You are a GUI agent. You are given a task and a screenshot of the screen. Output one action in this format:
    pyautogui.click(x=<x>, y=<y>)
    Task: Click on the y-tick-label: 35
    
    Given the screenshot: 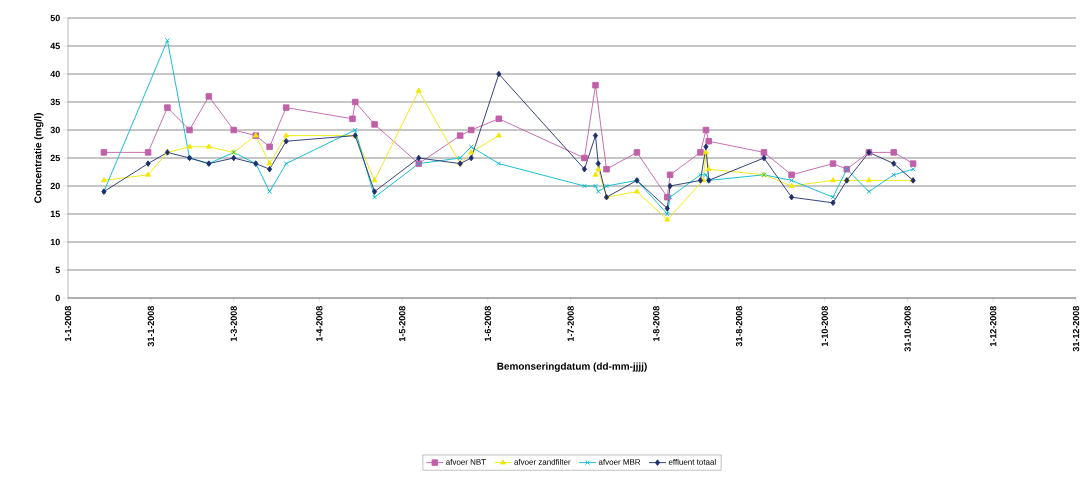 What is the action you would take?
    pyautogui.click(x=55, y=102)
    